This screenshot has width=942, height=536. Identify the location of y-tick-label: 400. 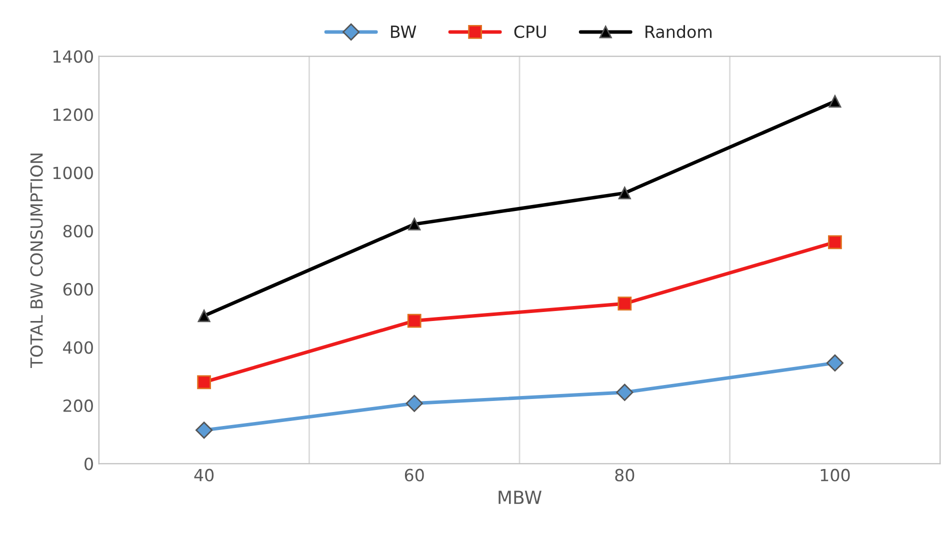
(78, 347).